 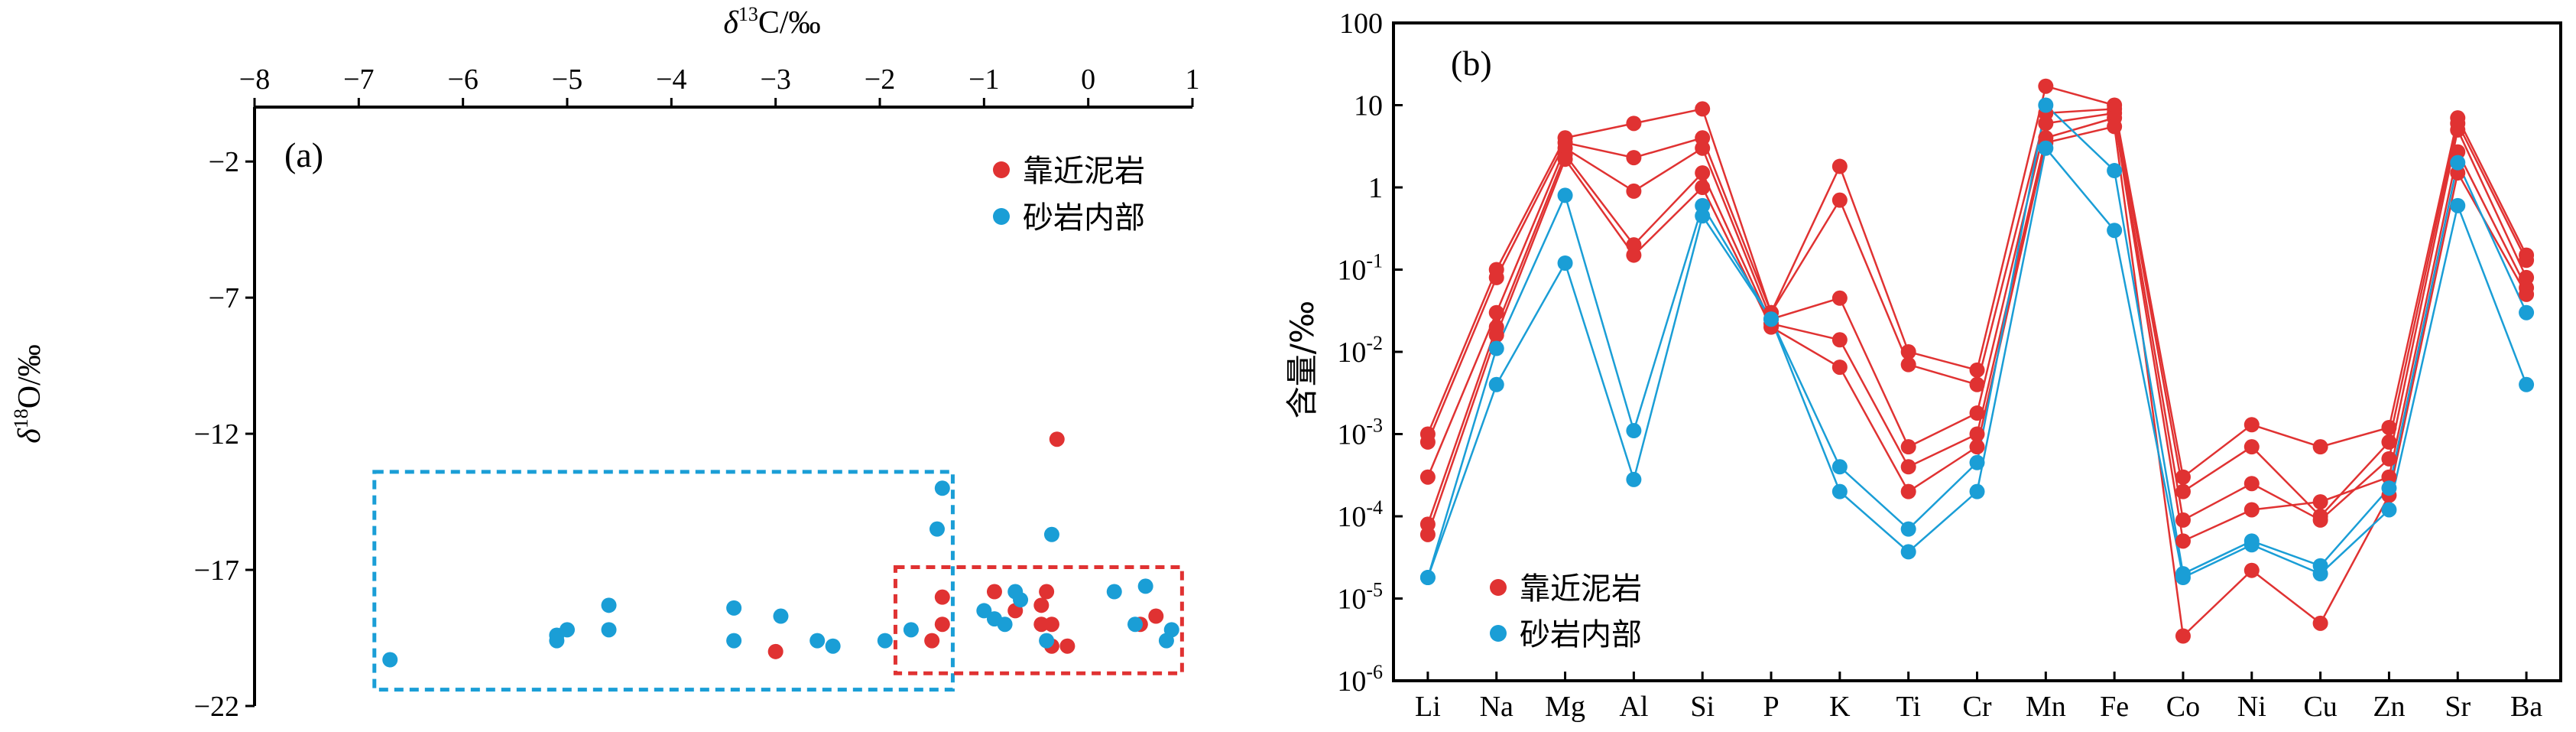 I want to click on y-tick-label: −2, so click(x=224, y=162).